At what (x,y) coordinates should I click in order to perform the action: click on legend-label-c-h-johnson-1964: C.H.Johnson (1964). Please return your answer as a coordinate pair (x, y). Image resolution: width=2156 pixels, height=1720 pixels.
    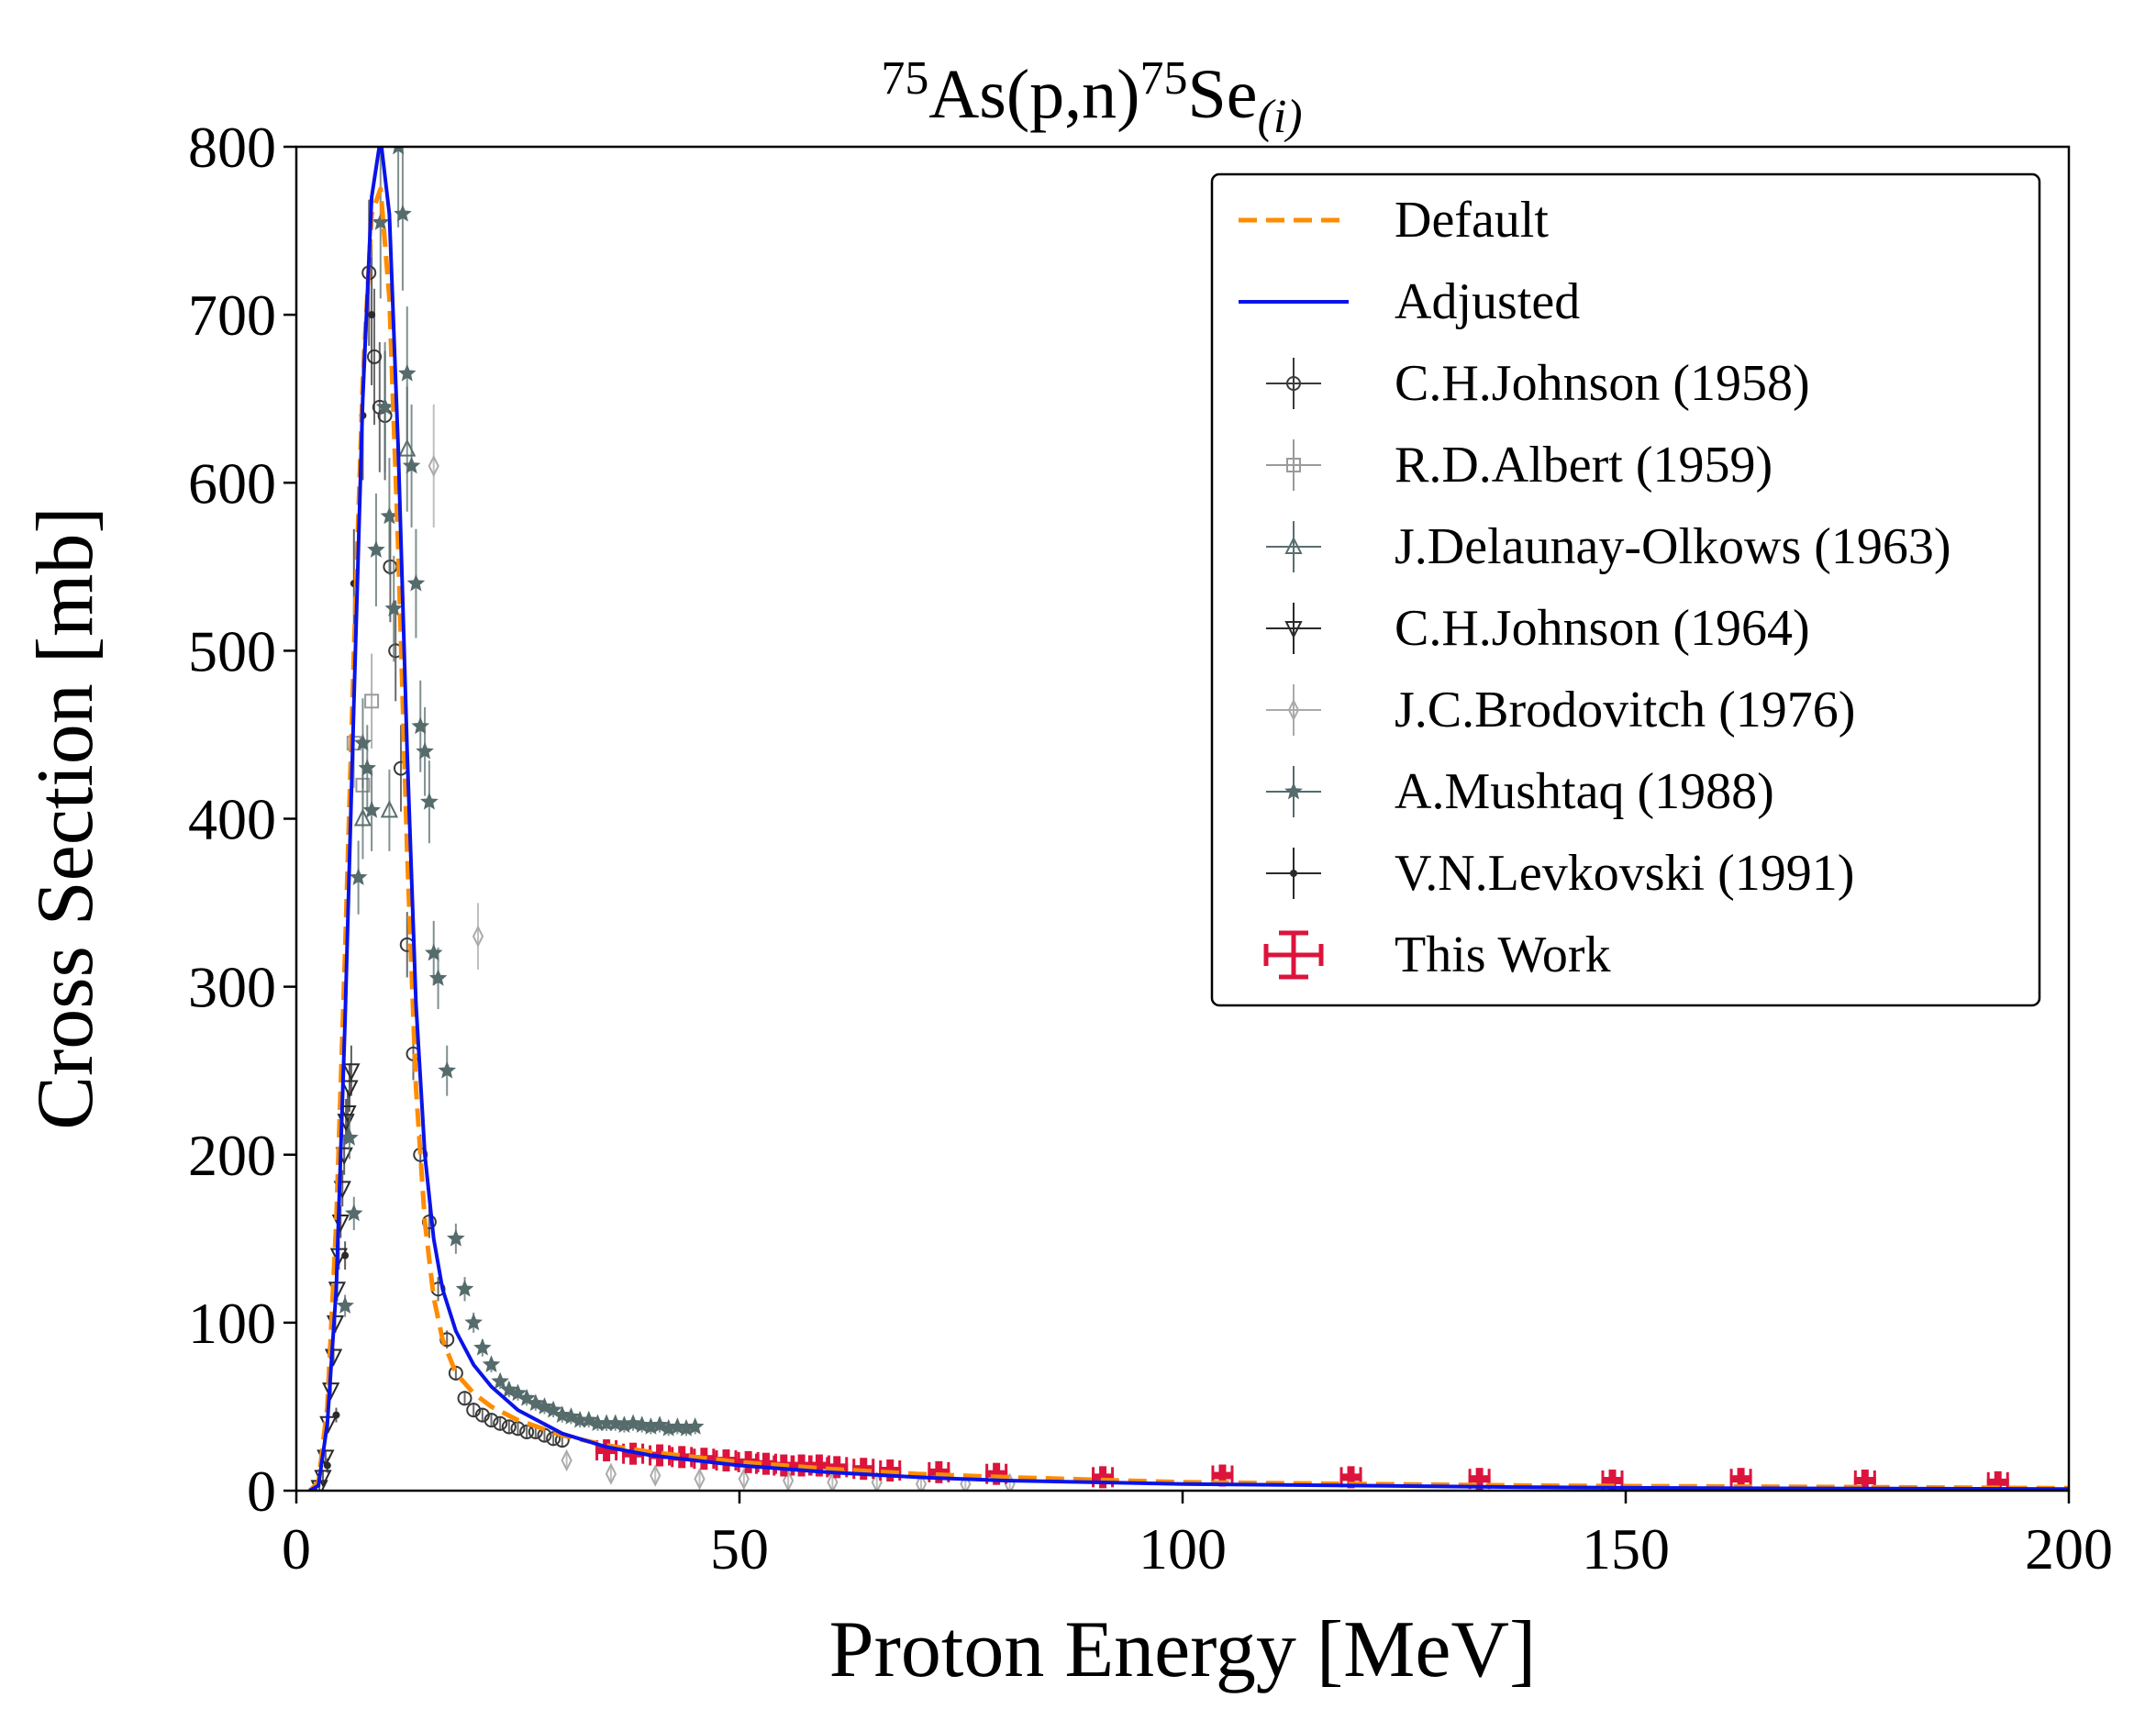
    Looking at the image, I should click on (1603, 628).